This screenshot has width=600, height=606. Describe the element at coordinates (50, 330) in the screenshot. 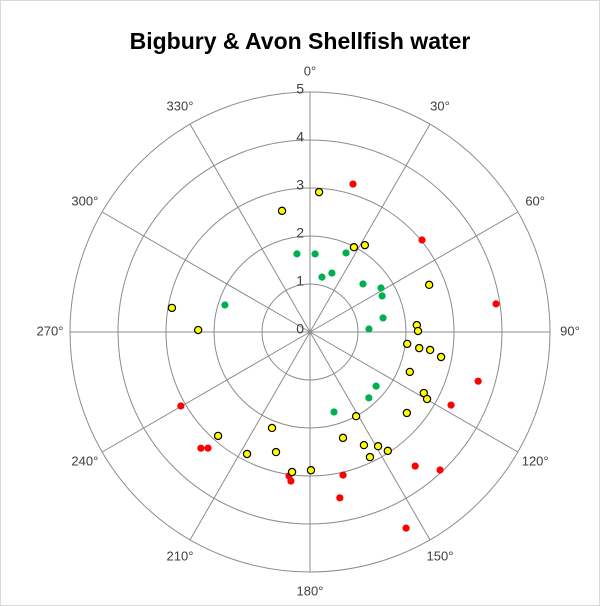

I see `angle-tick-label: 270°` at that location.